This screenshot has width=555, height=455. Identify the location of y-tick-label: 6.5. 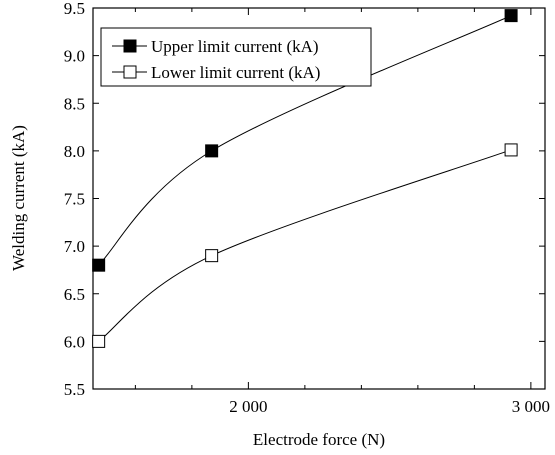
(74, 294).